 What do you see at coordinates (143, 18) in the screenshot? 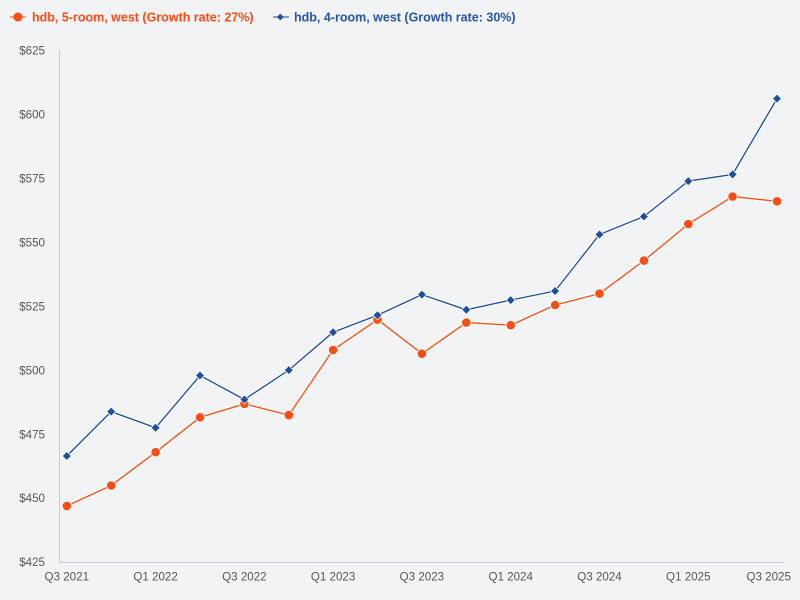
I see `svg-text:hdb, 5-room, west (Growth rate: hdb, 5-room, west (Growth rate: 27%)` at bounding box center [143, 18].